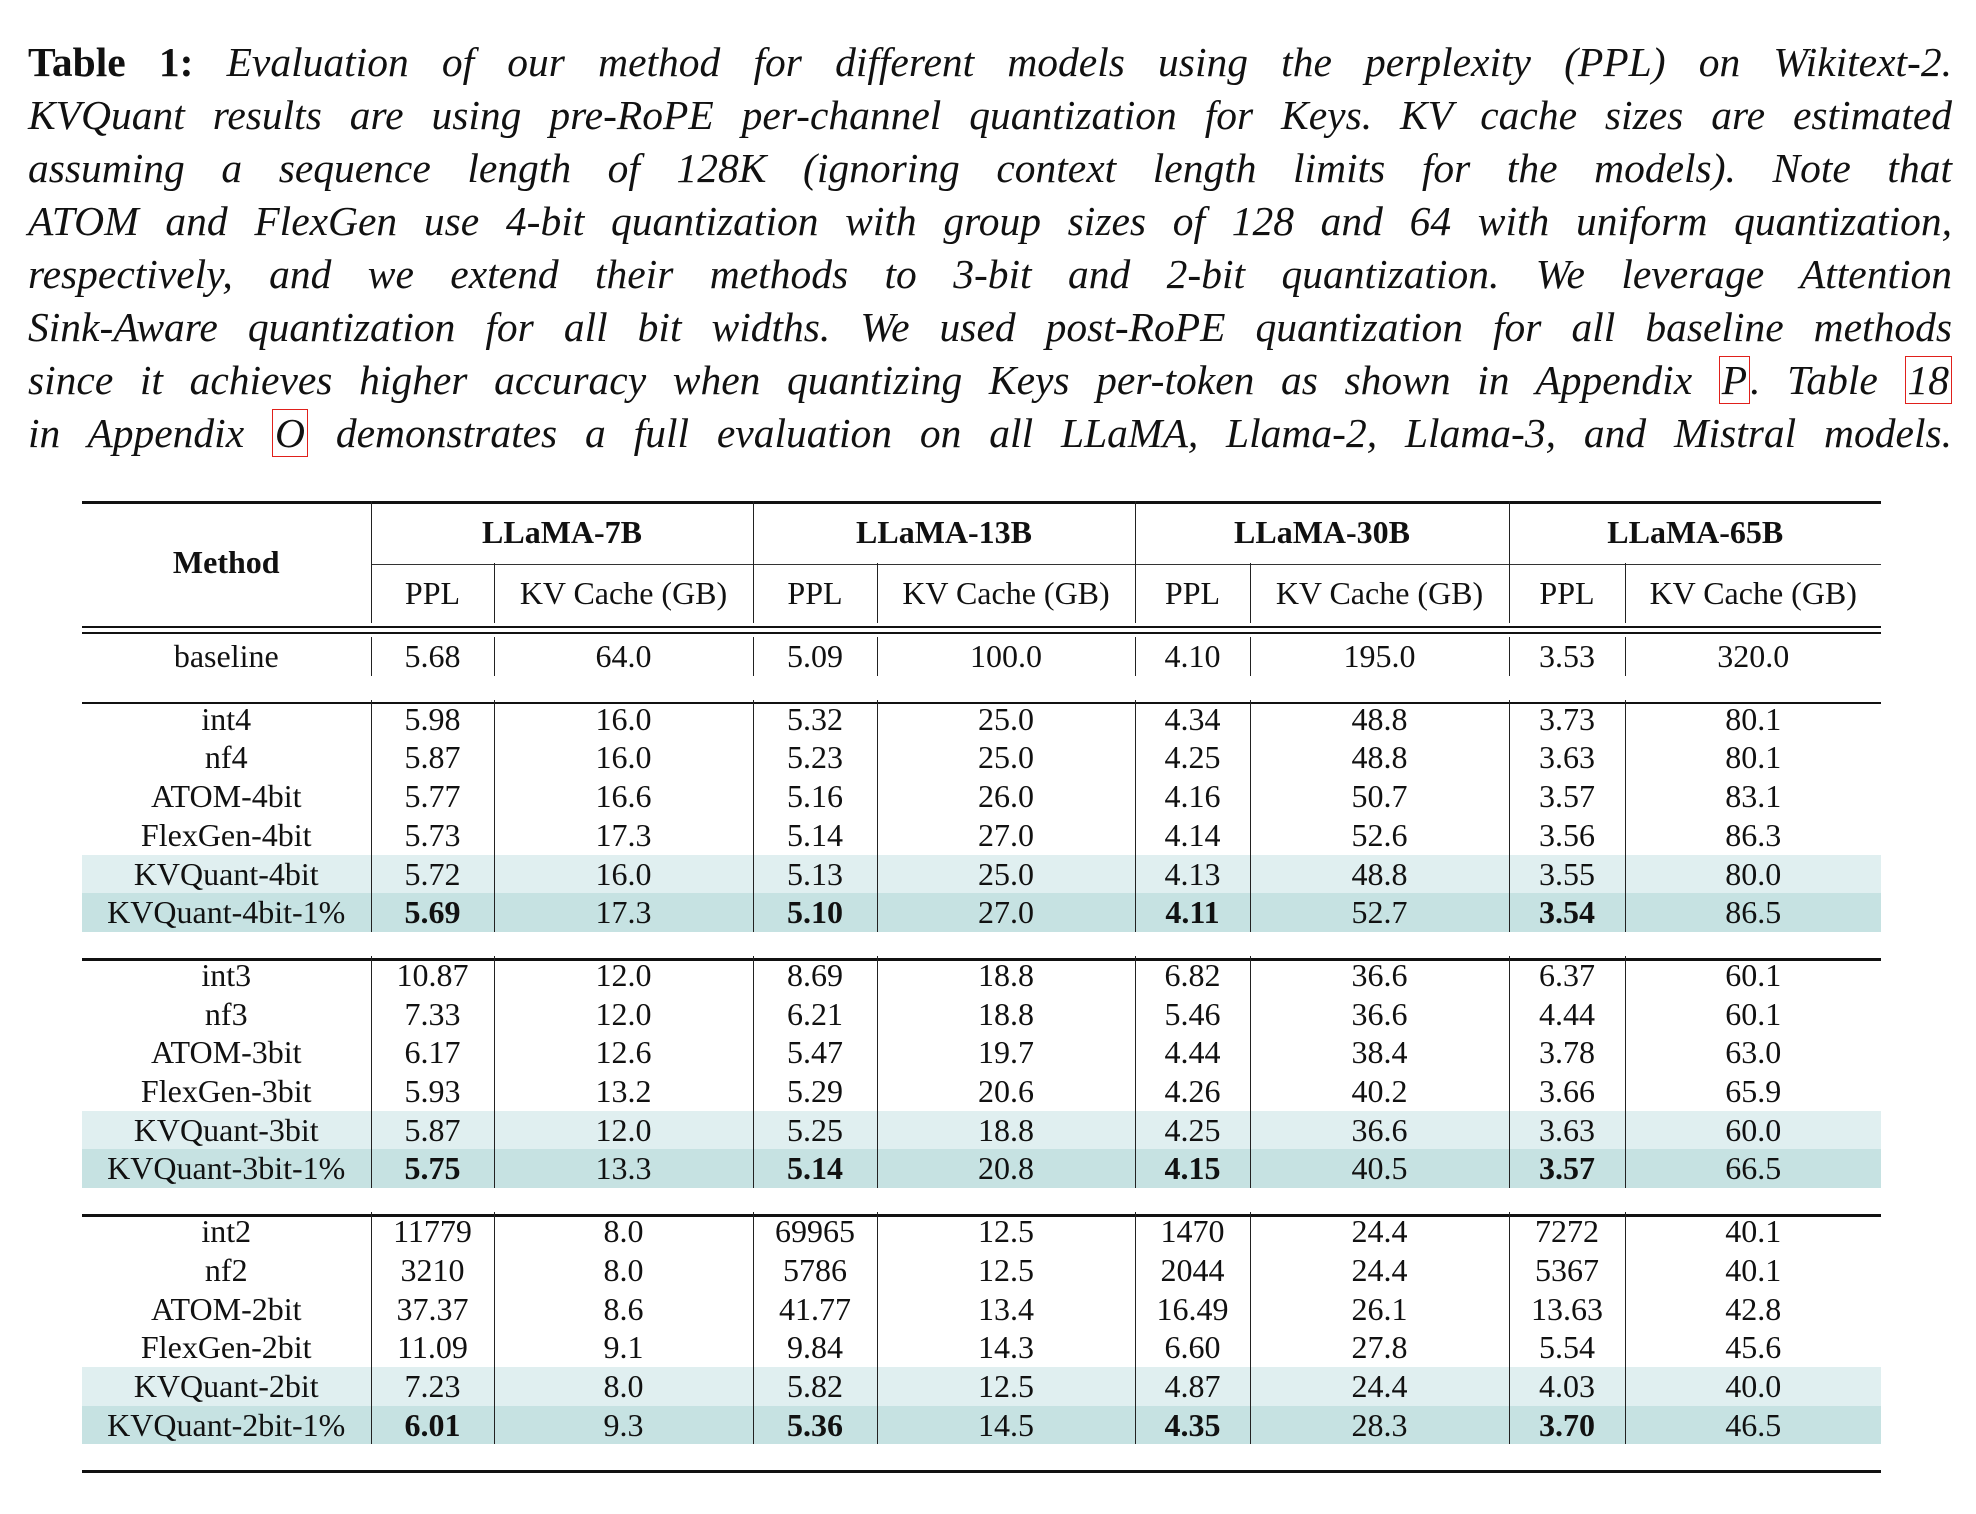 The image size is (1976, 1514). I want to click on ppl-cell: 5.75, so click(432, 1169).